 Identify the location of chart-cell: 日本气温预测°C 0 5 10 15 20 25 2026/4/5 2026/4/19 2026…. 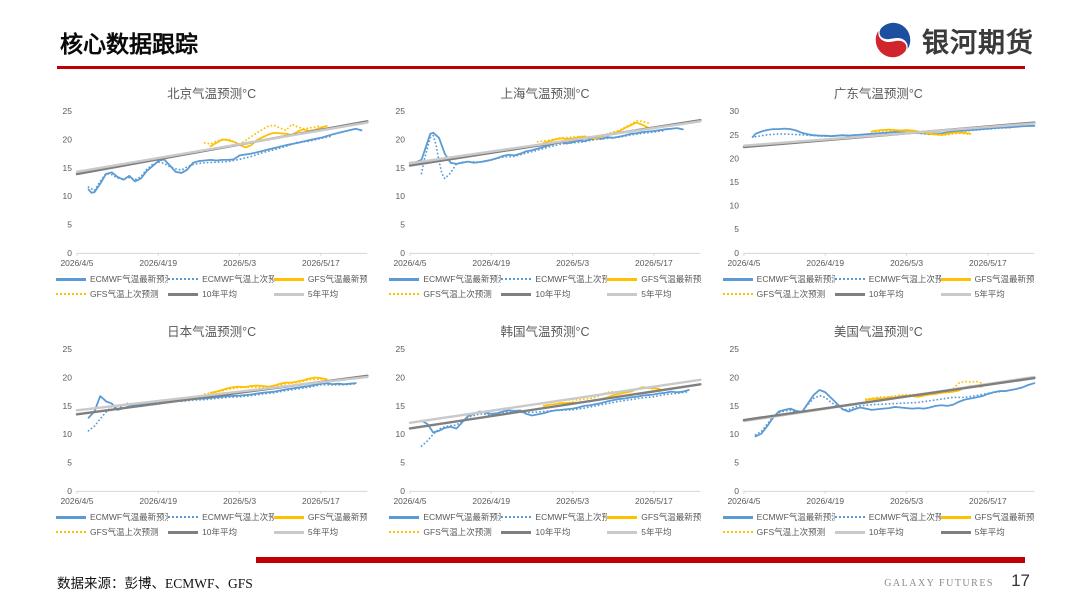
(211, 431).